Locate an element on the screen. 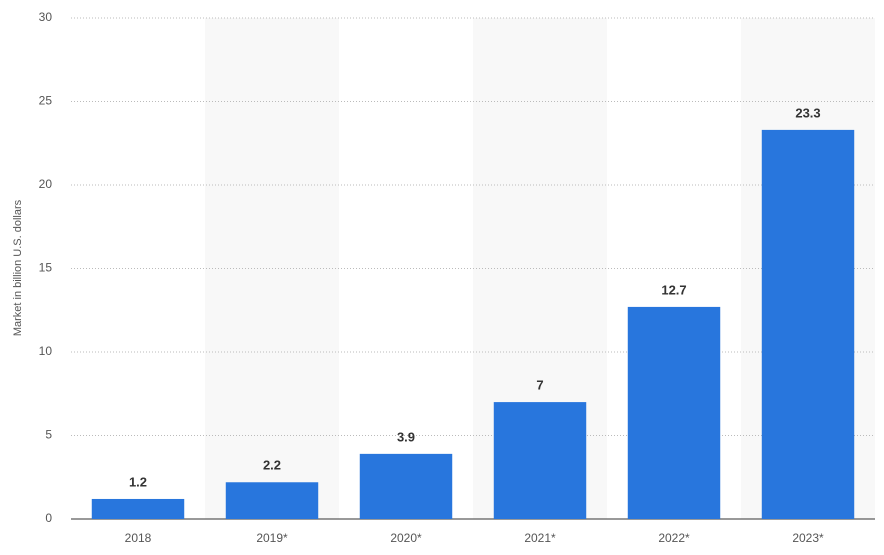 This screenshot has width=884, height=555. value-label: 2.2 is located at coordinates (272, 465).